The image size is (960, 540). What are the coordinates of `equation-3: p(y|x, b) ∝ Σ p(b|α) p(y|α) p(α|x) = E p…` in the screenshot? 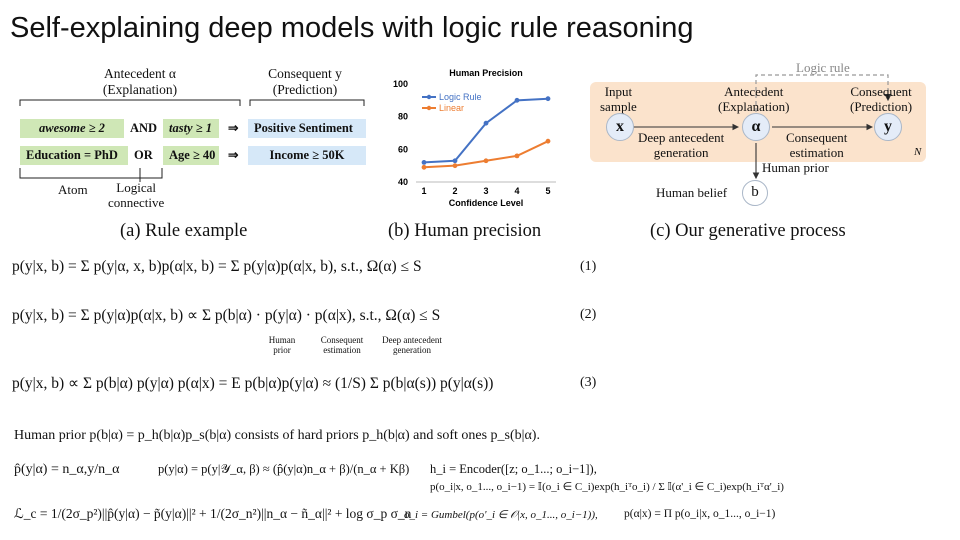 It's located at (253, 383).